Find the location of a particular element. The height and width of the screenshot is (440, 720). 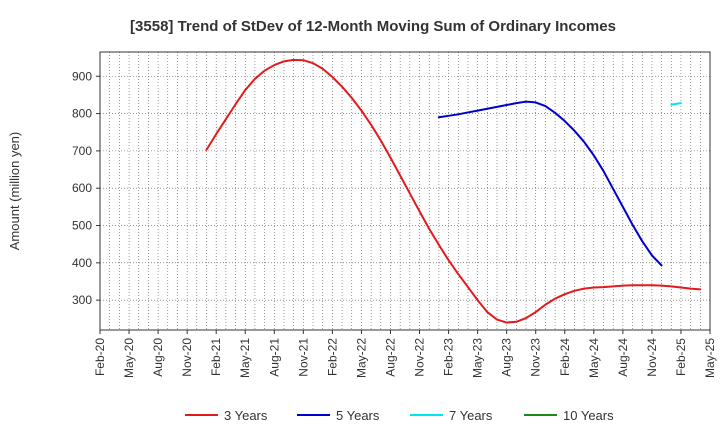

x-tick-label: Nov-22 is located at coordinates (420, 357).